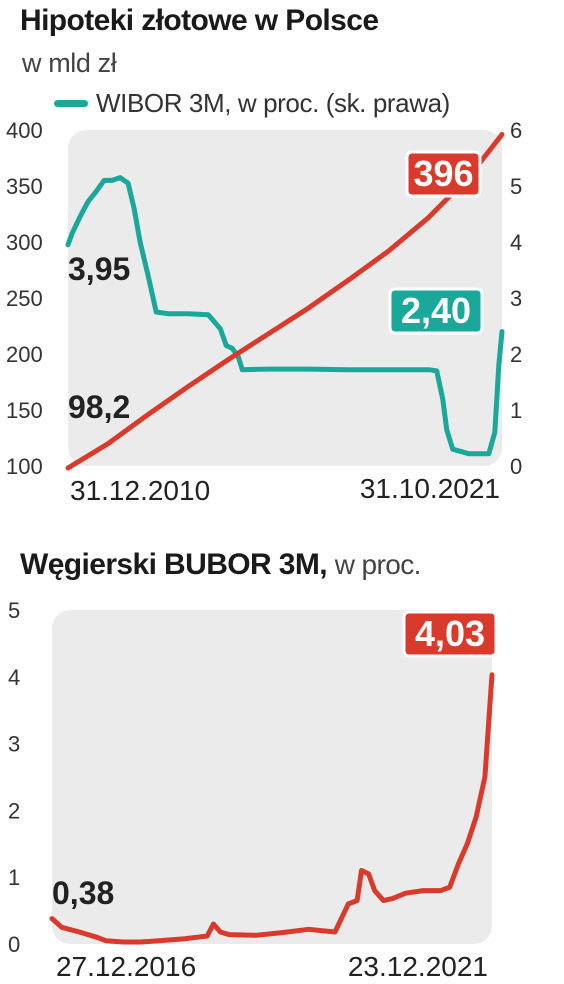 This screenshot has height=984, width=564. Describe the element at coordinates (516, 298) in the screenshot. I see `chart1-y2-tick-3: 3` at that location.